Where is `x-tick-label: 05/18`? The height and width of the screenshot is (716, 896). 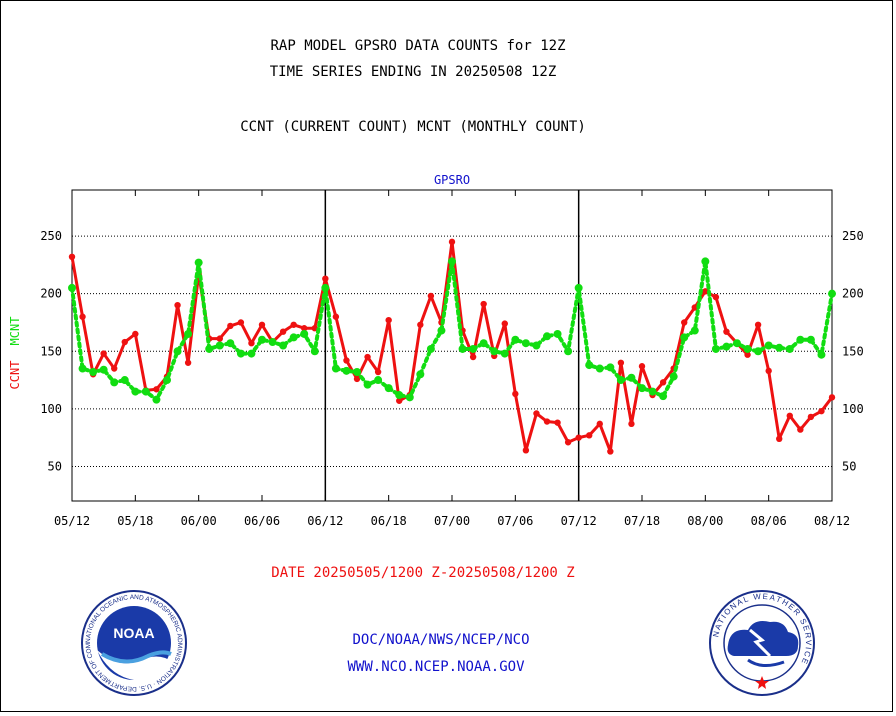
x-tick-label: 05/18 is located at coordinates (135, 521).